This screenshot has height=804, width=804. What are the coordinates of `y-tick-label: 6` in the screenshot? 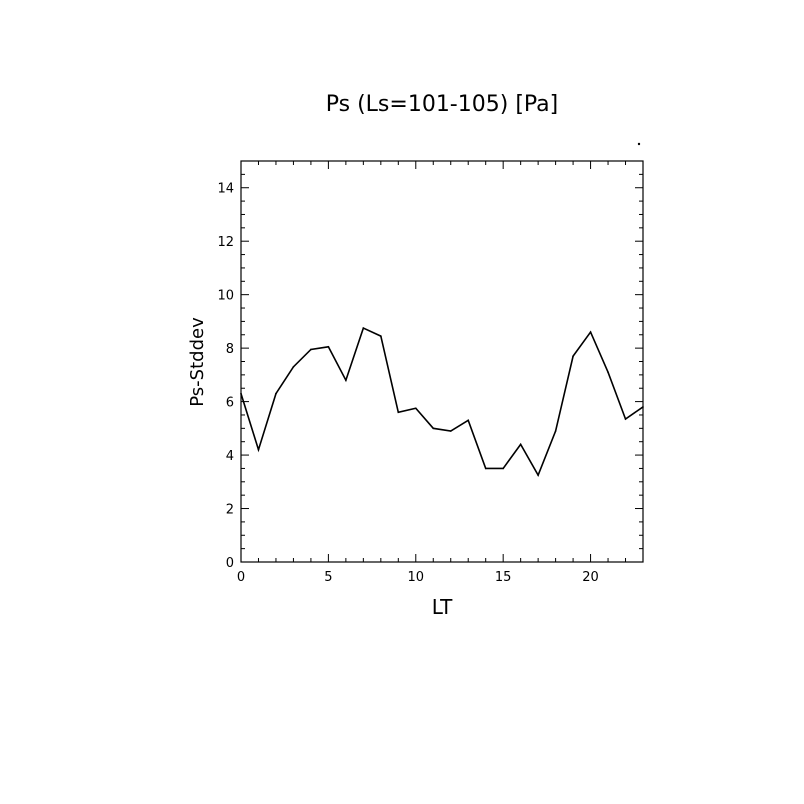 It's located at (230, 403).